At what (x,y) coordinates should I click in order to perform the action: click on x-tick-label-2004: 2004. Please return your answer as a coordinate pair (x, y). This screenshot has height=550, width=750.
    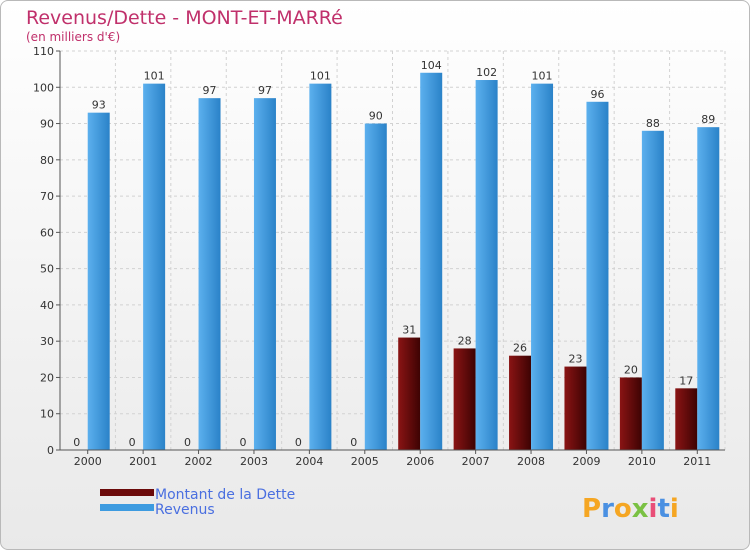
    Looking at the image, I should click on (309, 461).